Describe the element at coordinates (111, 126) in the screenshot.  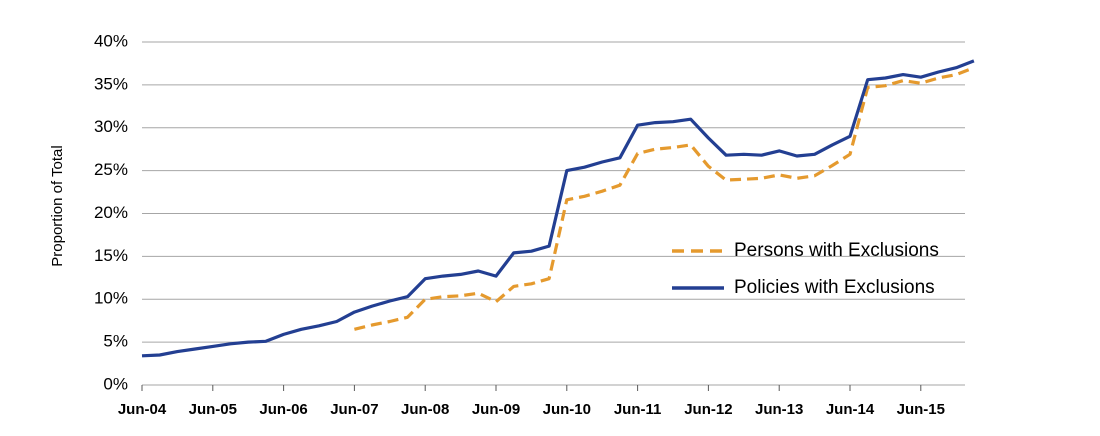
I see `y-tick-label: 30%` at that location.